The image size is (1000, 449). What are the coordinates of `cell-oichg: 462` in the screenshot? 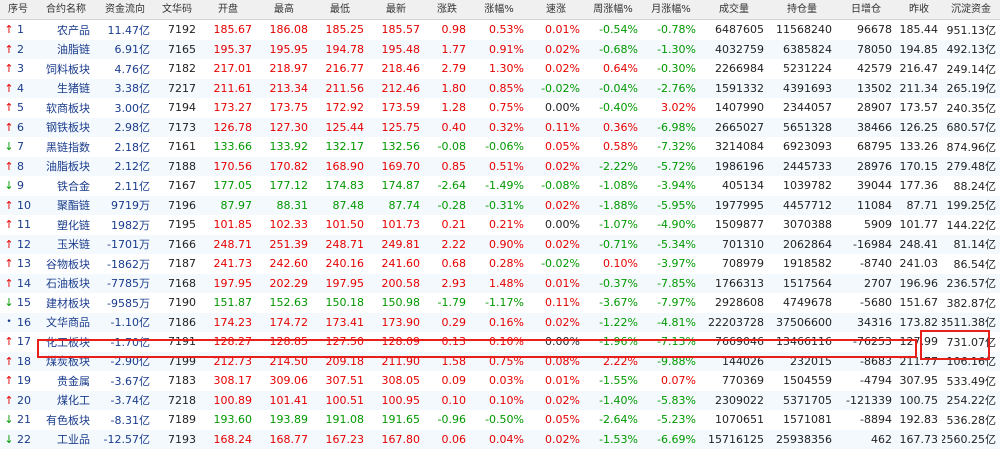 It's located at (881, 439).